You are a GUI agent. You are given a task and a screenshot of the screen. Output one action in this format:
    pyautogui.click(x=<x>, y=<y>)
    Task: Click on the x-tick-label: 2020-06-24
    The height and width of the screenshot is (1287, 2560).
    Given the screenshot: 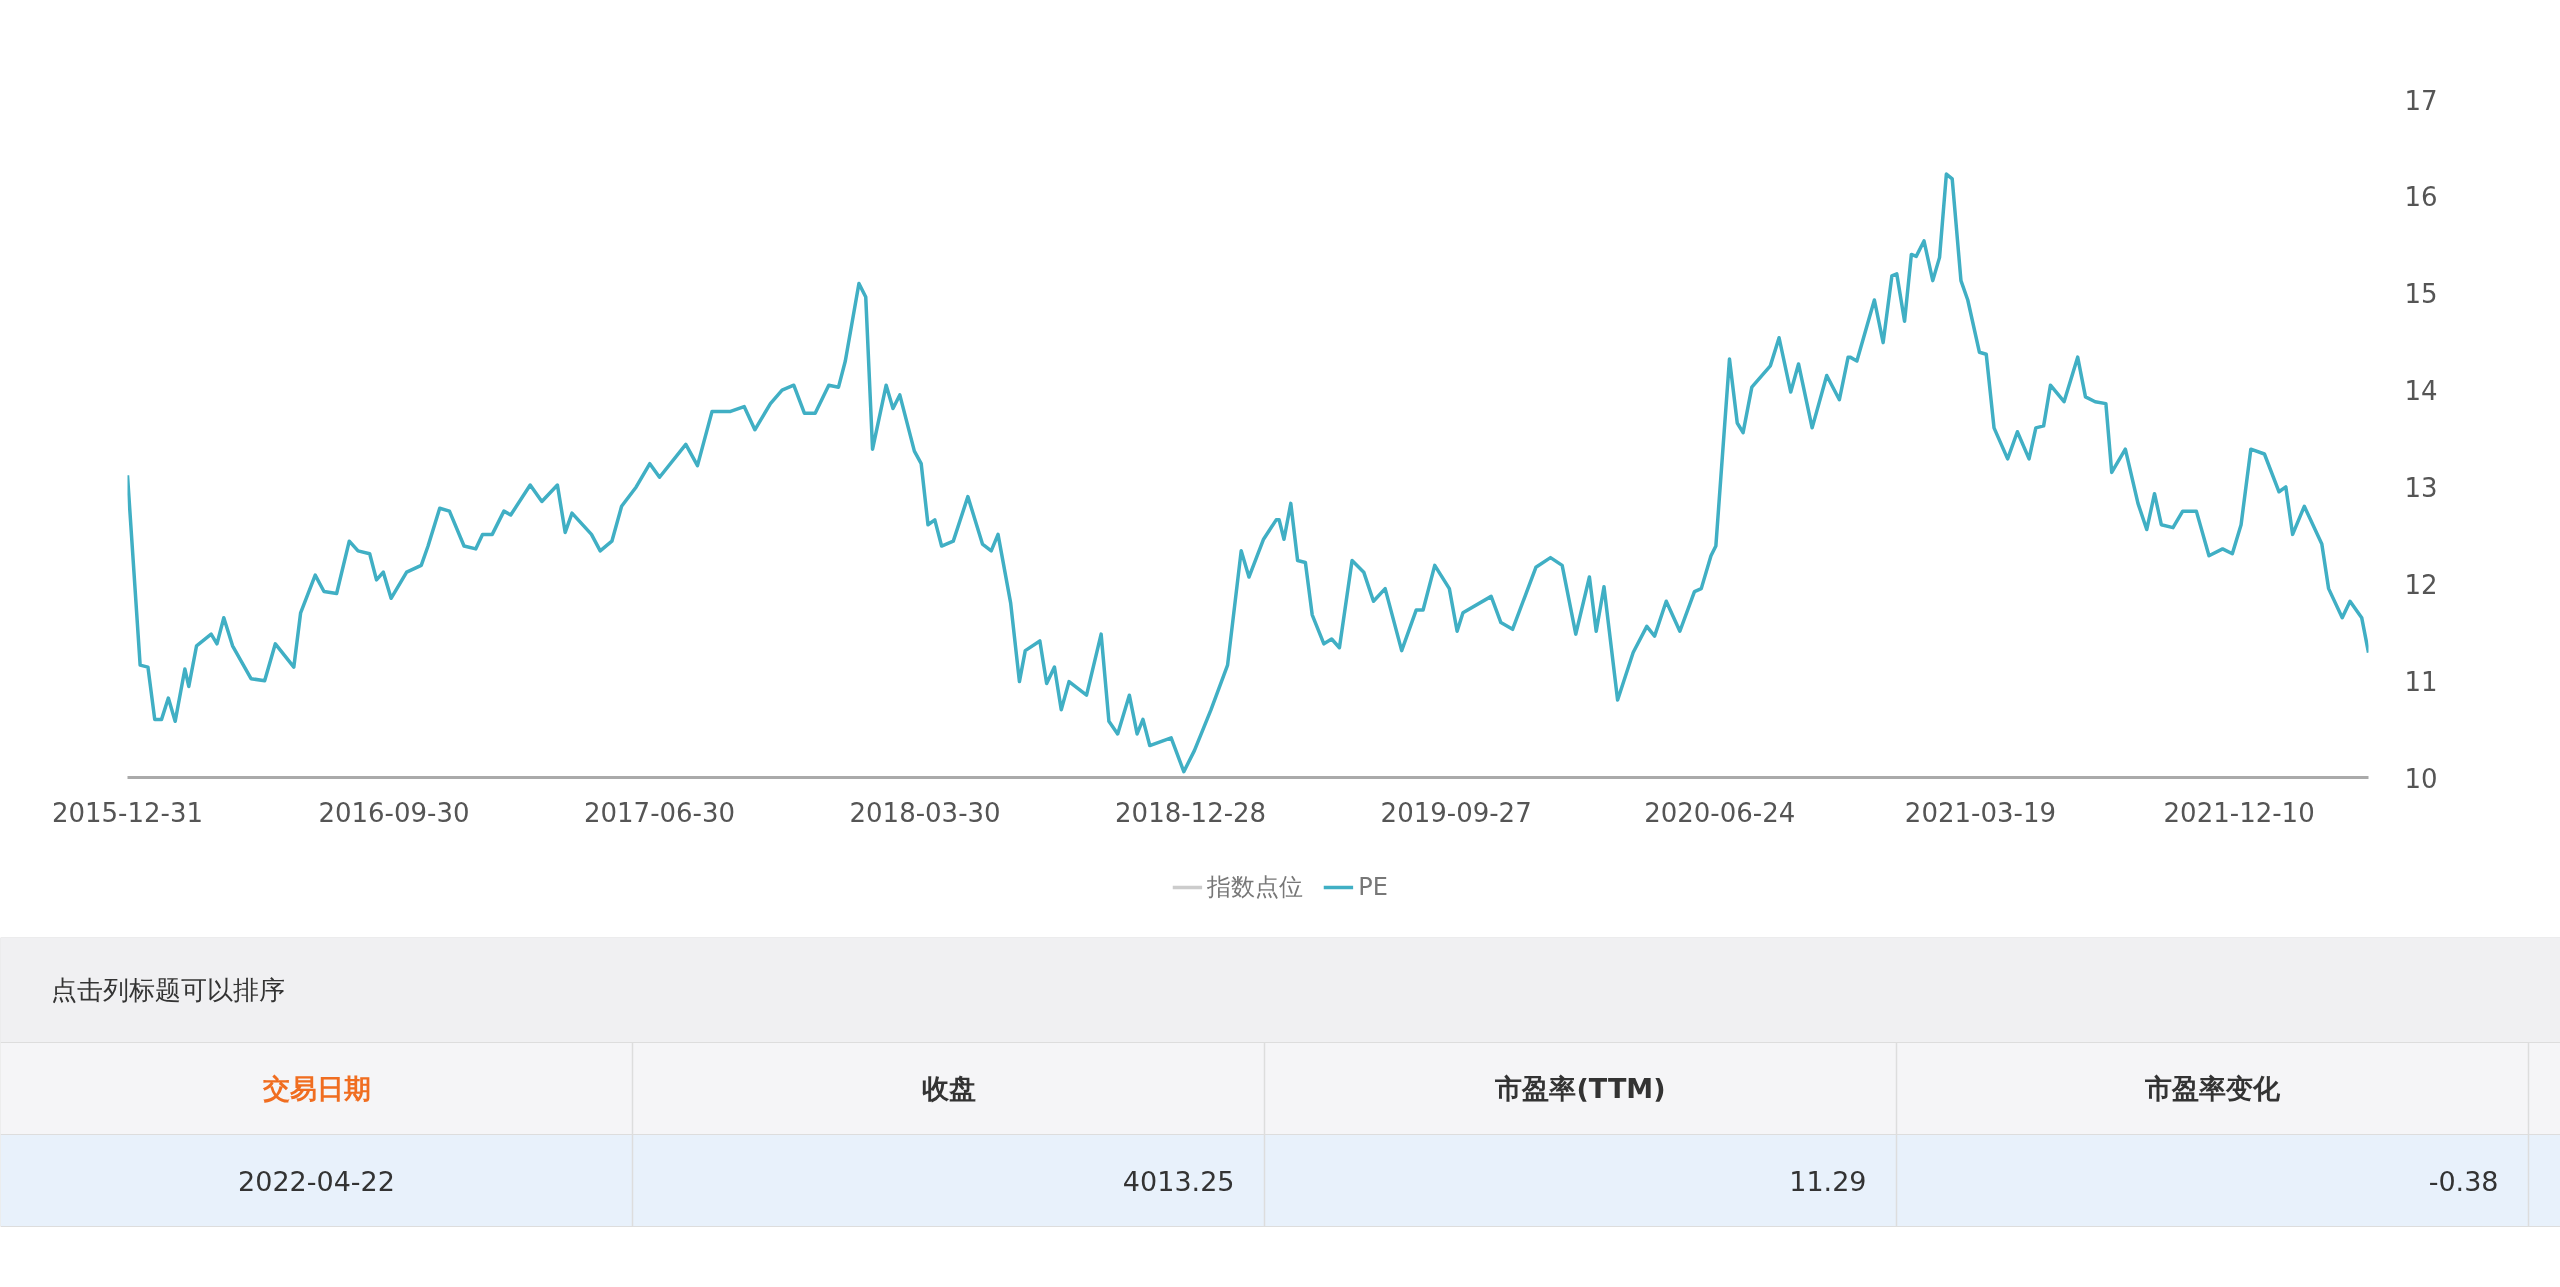 What is the action you would take?
    pyautogui.click(x=1720, y=812)
    